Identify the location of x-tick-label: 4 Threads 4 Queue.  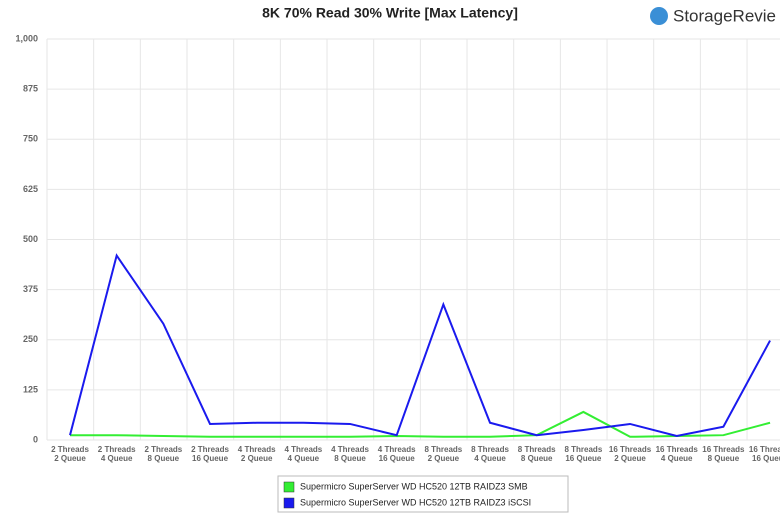
(303, 454).